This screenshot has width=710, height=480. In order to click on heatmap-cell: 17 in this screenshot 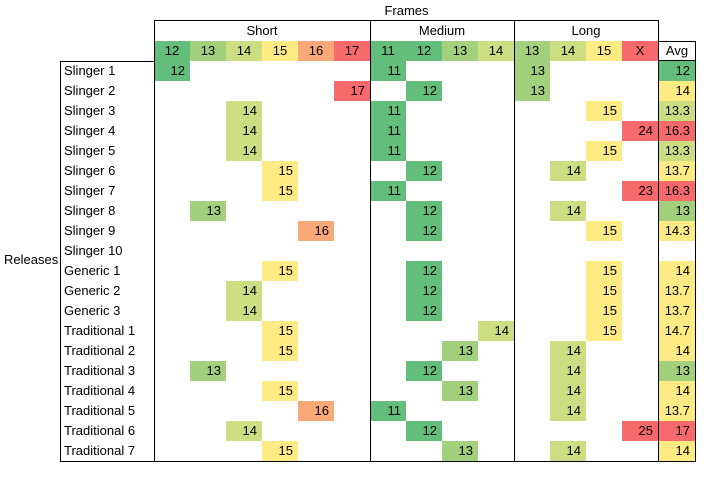, I will do `click(352, 91)`.